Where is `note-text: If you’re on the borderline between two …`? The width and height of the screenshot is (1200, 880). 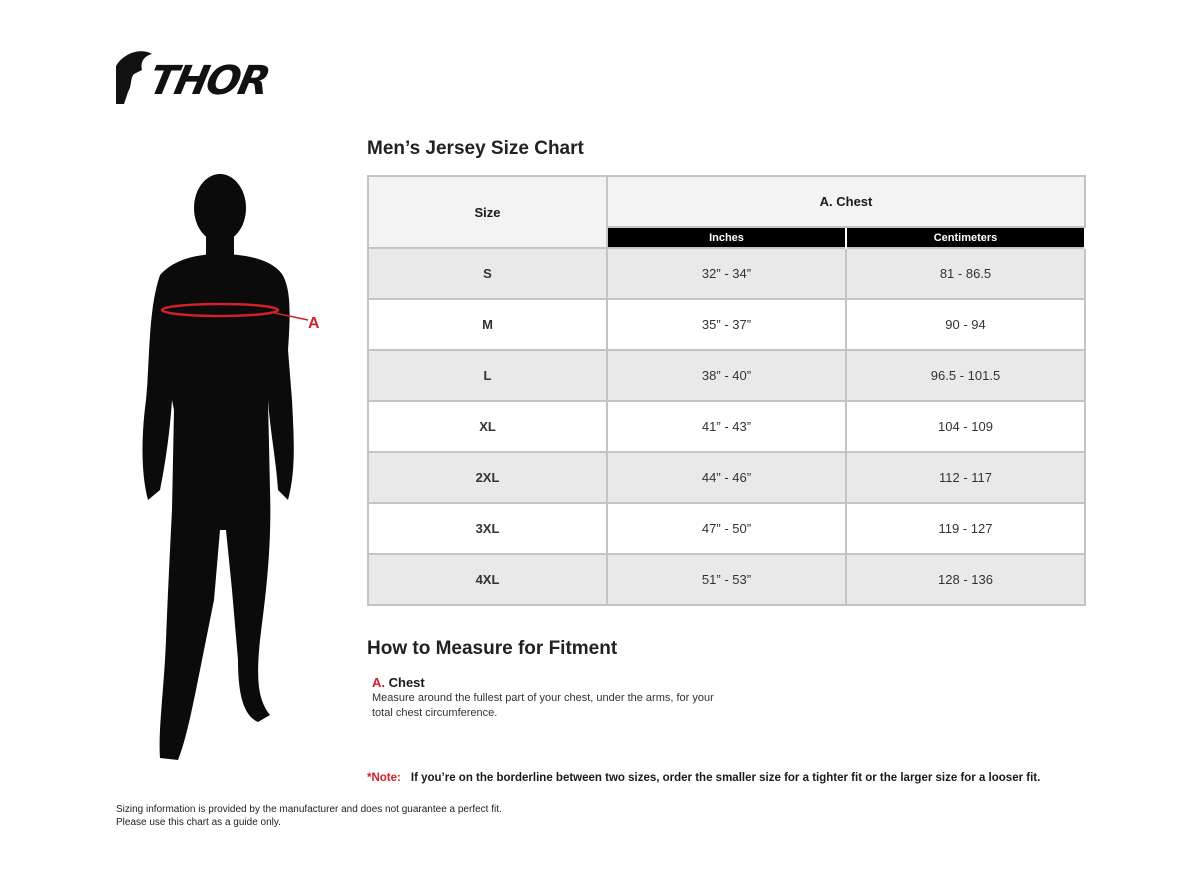
note-text: If you’re on the borderline between two … is located at coordinates (725, 778).